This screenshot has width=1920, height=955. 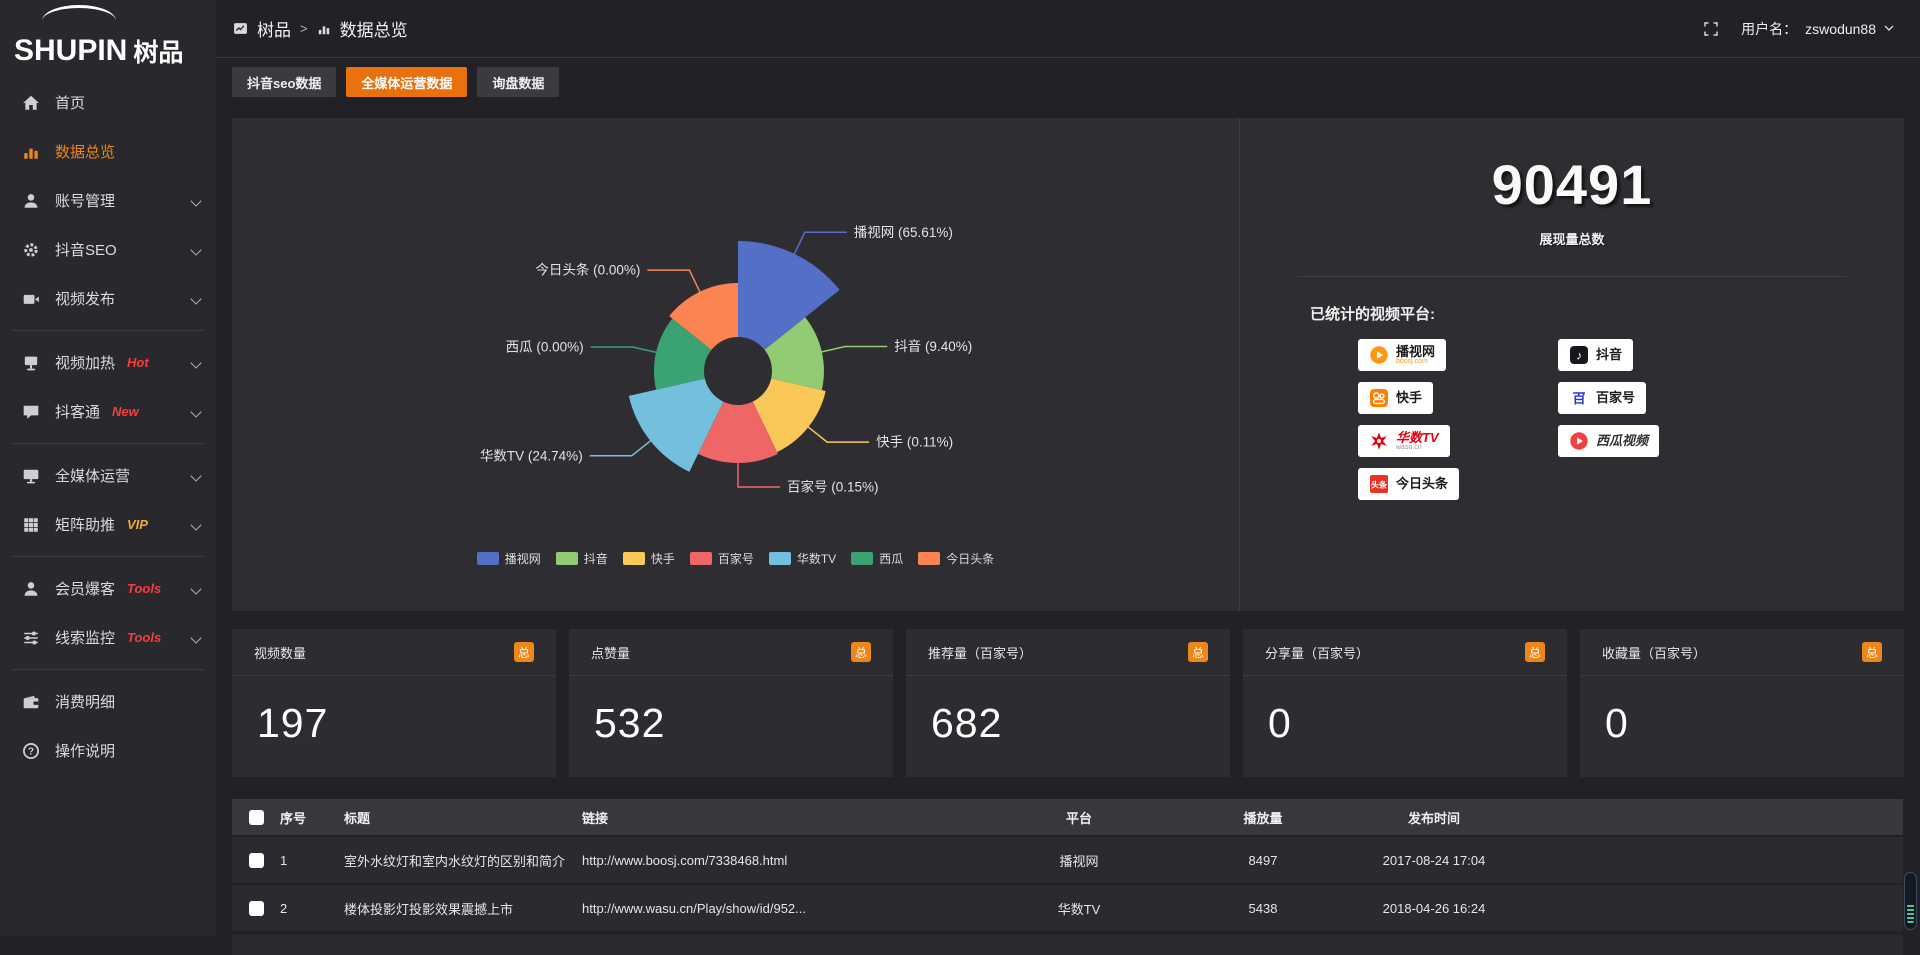 What do you see at coordinates (79, 13) in the screenshot?
I see `logo-arc-decoration` at bounding box center [79, 13].